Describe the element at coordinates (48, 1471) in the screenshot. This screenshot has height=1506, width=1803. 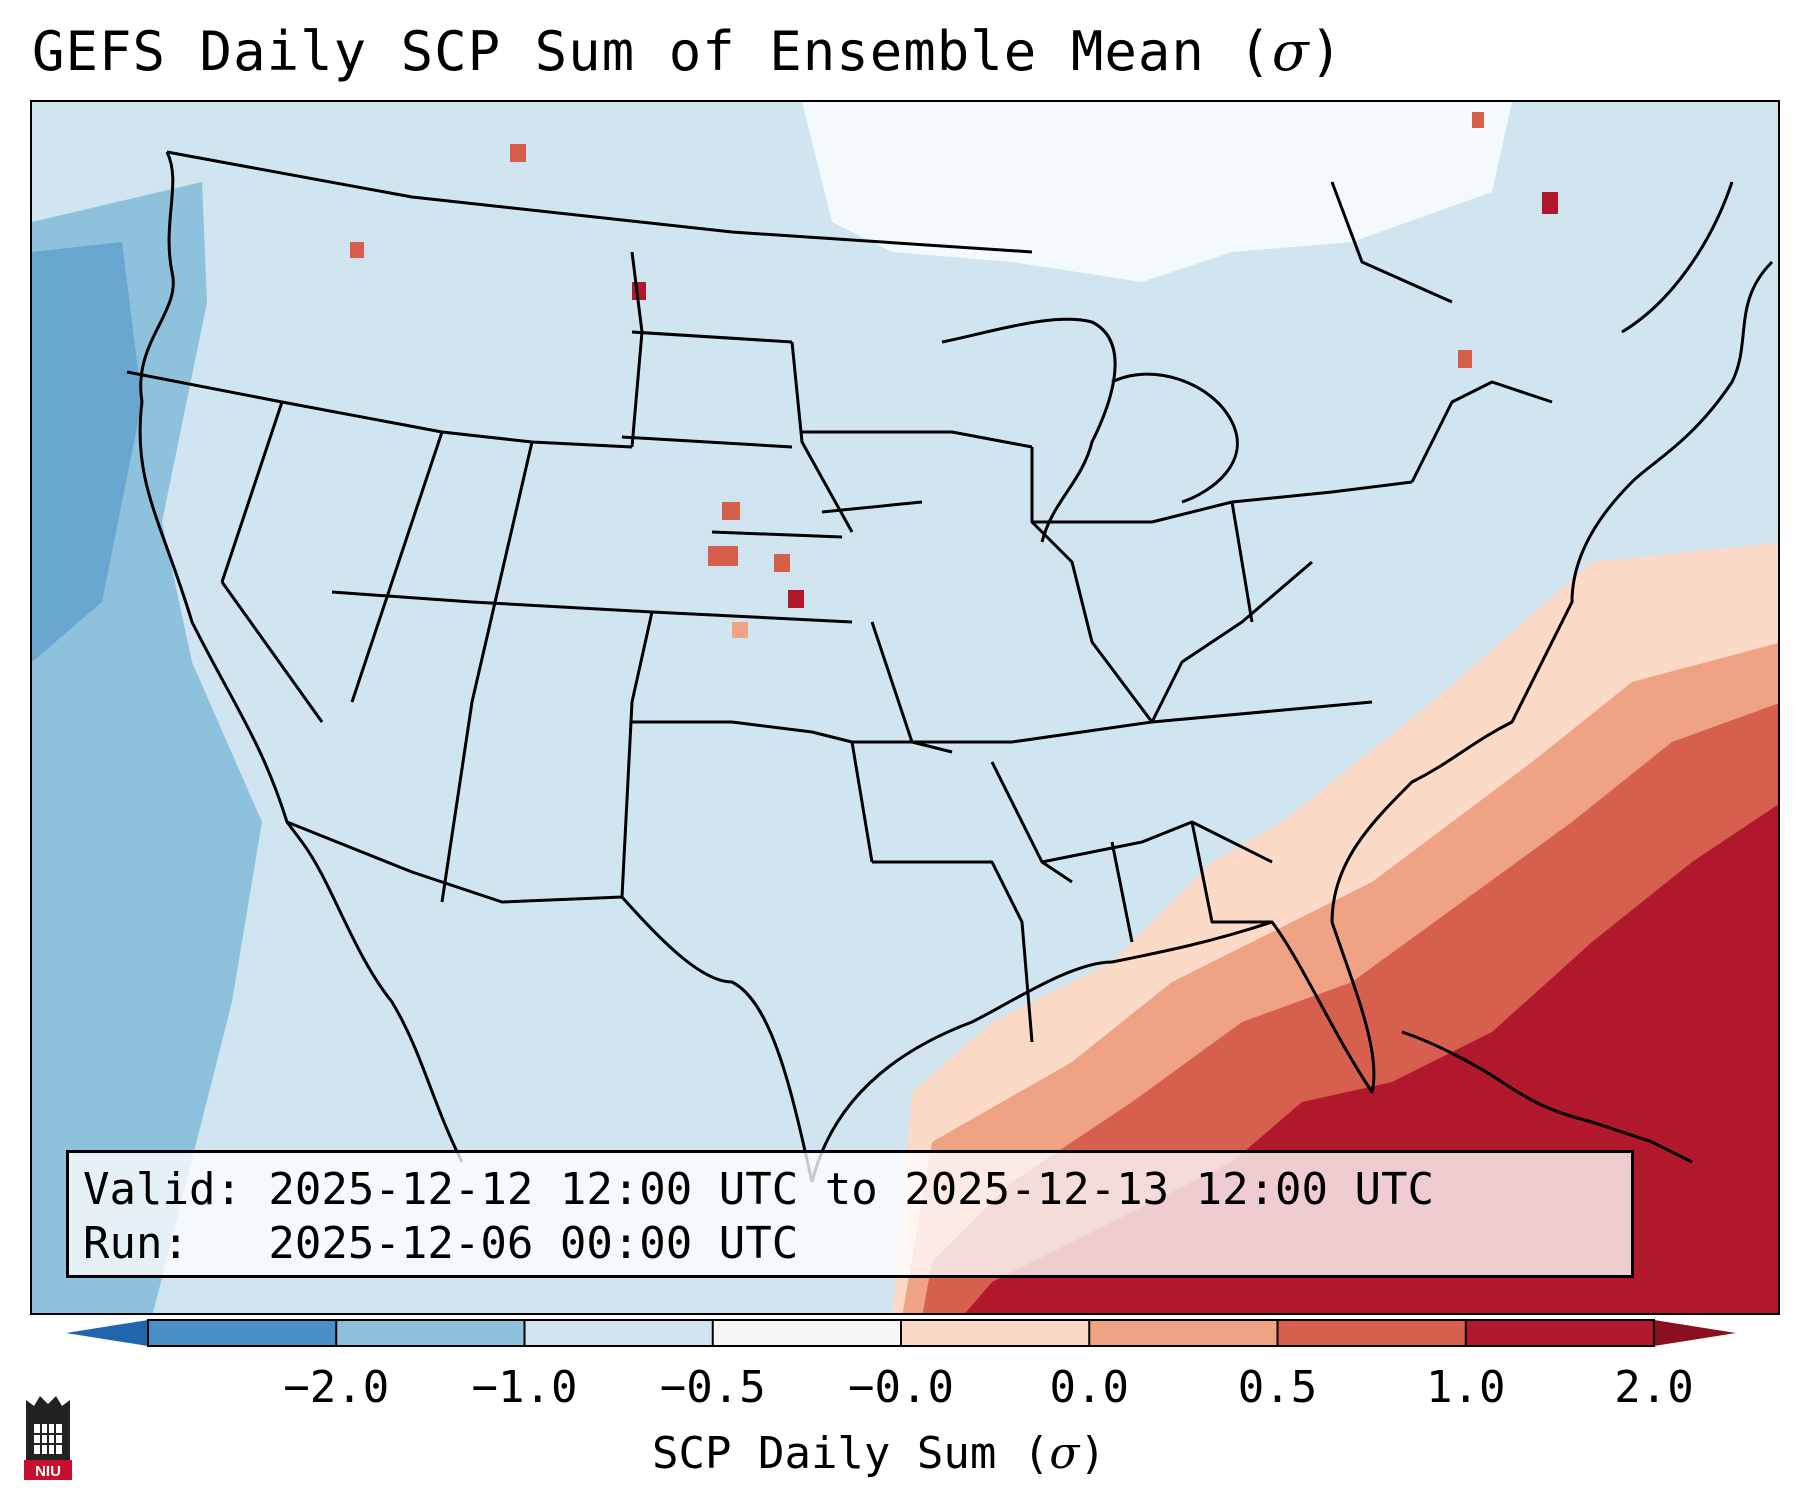
I see `svg-text: NIU` at that location.